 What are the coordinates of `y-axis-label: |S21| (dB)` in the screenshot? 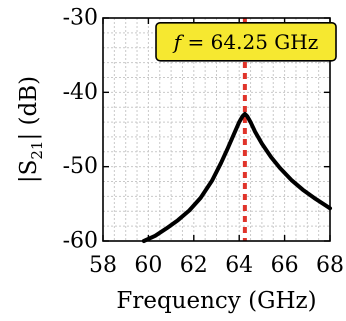 It's located at (31, 129).